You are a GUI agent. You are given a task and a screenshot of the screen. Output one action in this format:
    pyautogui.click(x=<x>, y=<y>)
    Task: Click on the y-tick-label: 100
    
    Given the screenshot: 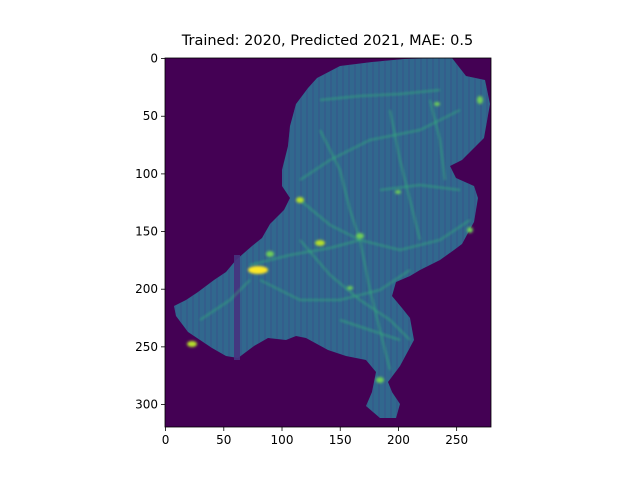 What is the action you would take?
    pyautogui.click(x=146, y=174)
    